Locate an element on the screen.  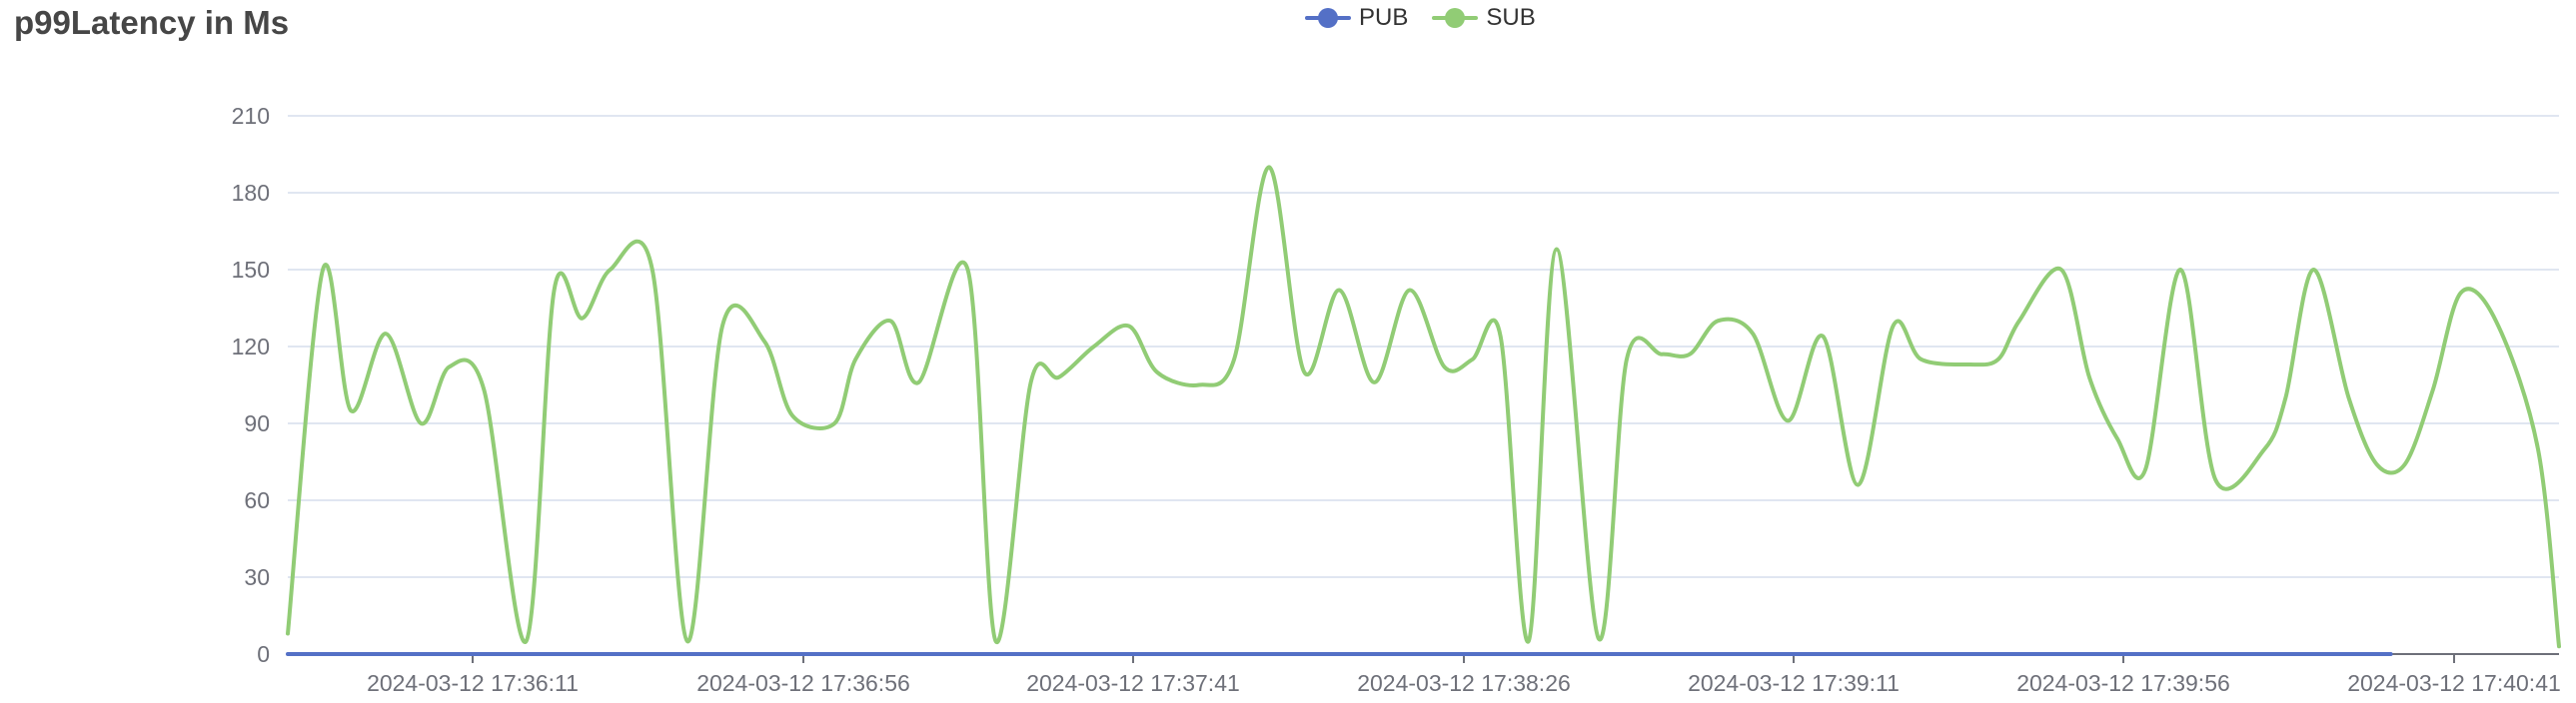
x-tick-label: 2024-03-12 17:36:56 is located at coordinates (803, 683).